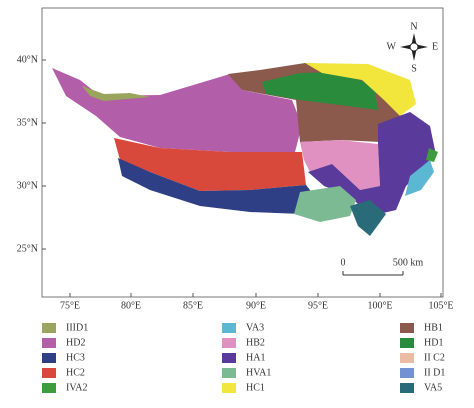 The width and height of the screenshot is (474, 408). I want to click on compass-w: W, so click(392, 46).